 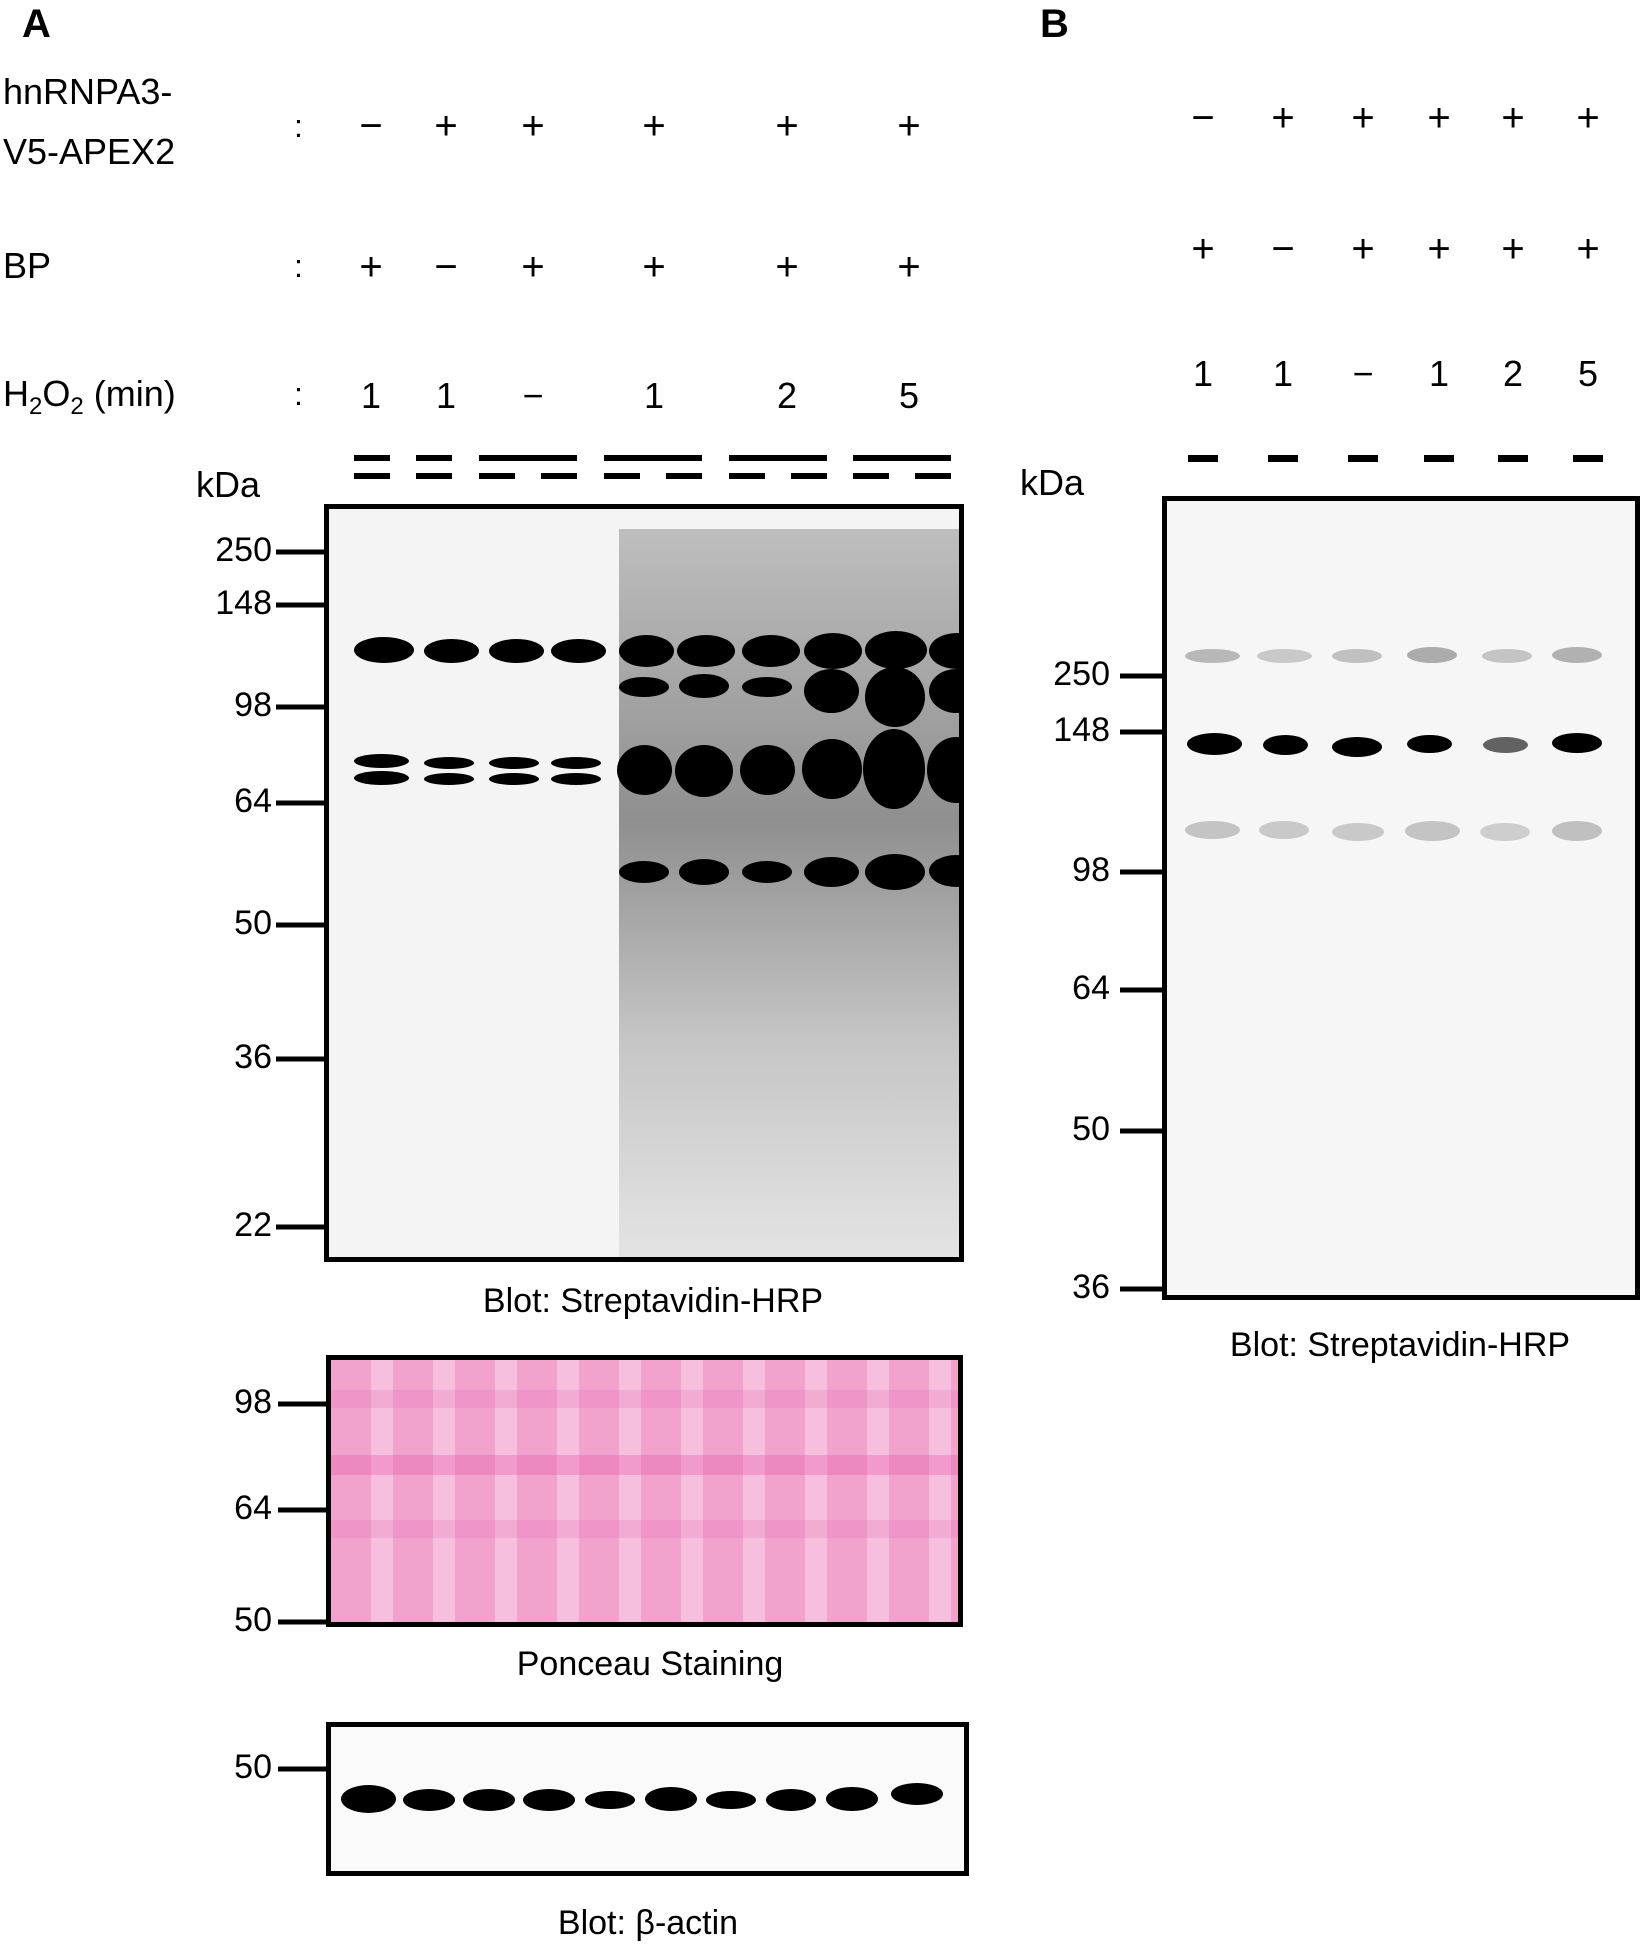 What do you see at coordinates (1054, 24) in the screenshot?
I see `panel-b-label: B` at bounding box center [1054, 24].